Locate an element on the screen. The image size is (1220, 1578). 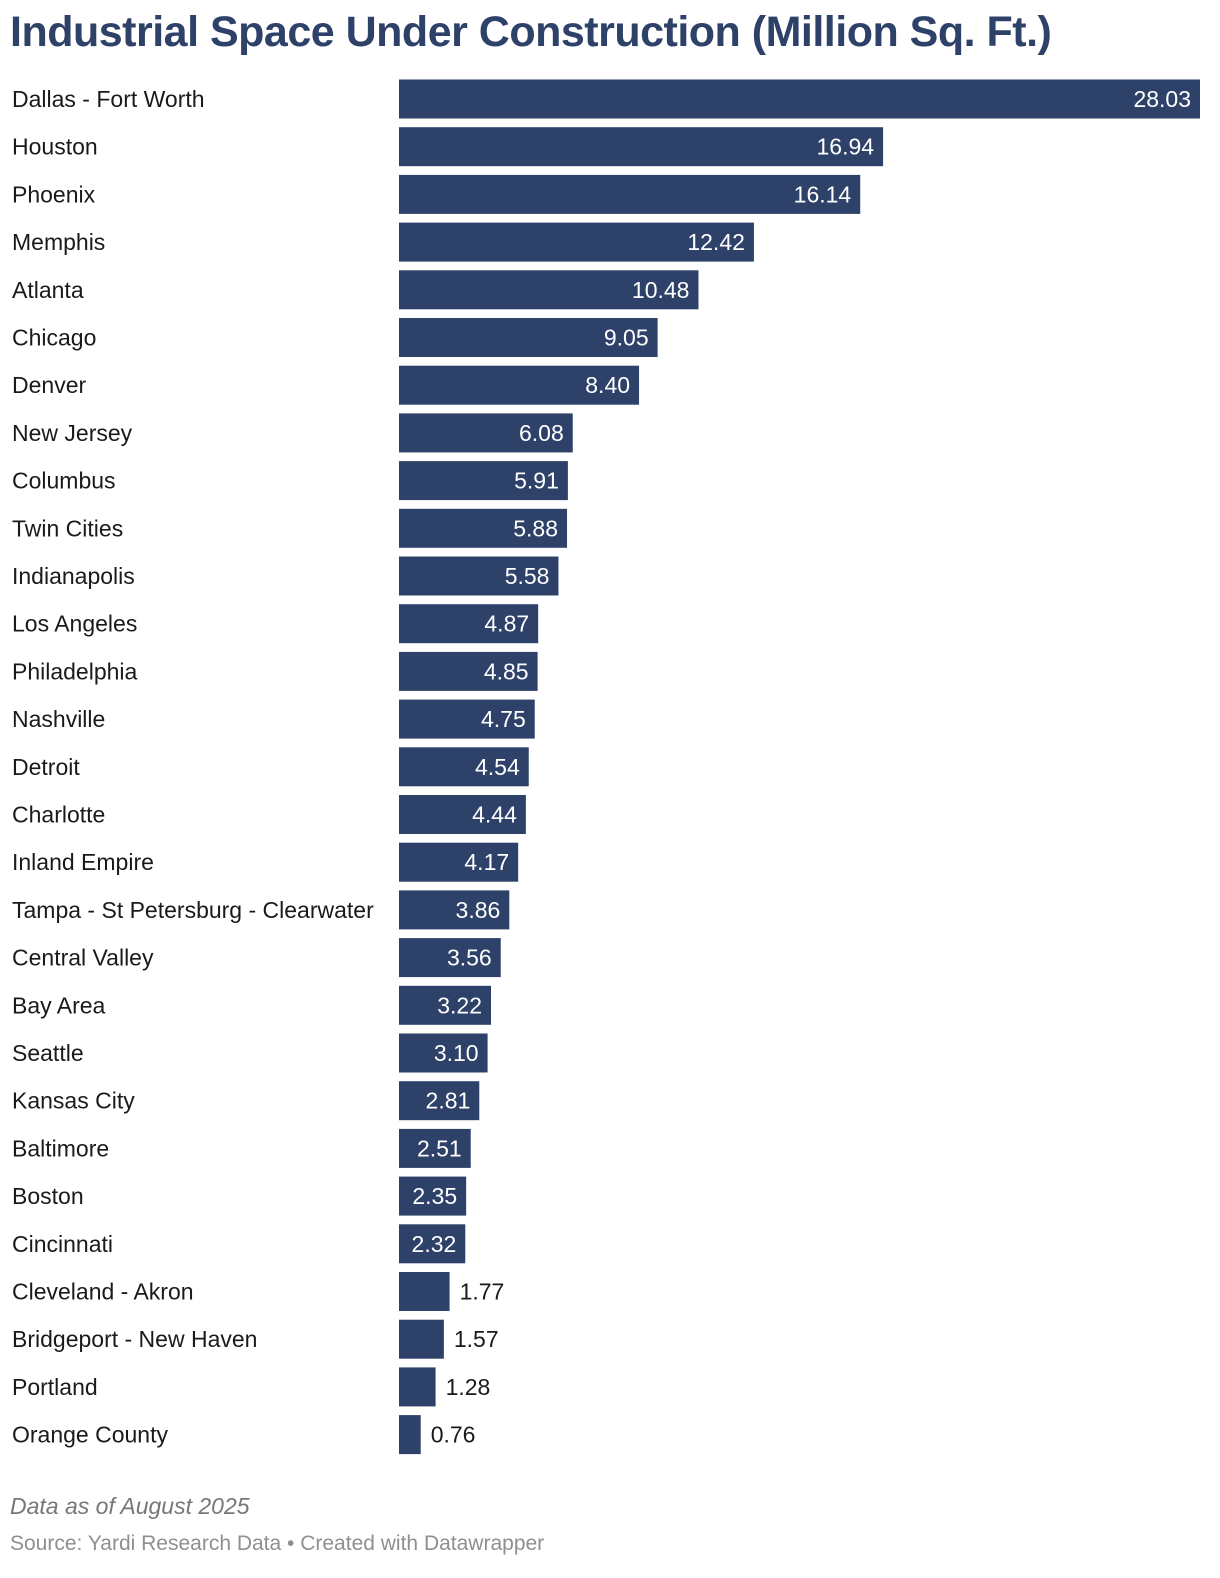
value-label-central-valley: 3.56 is located at coordinates (469, 958).